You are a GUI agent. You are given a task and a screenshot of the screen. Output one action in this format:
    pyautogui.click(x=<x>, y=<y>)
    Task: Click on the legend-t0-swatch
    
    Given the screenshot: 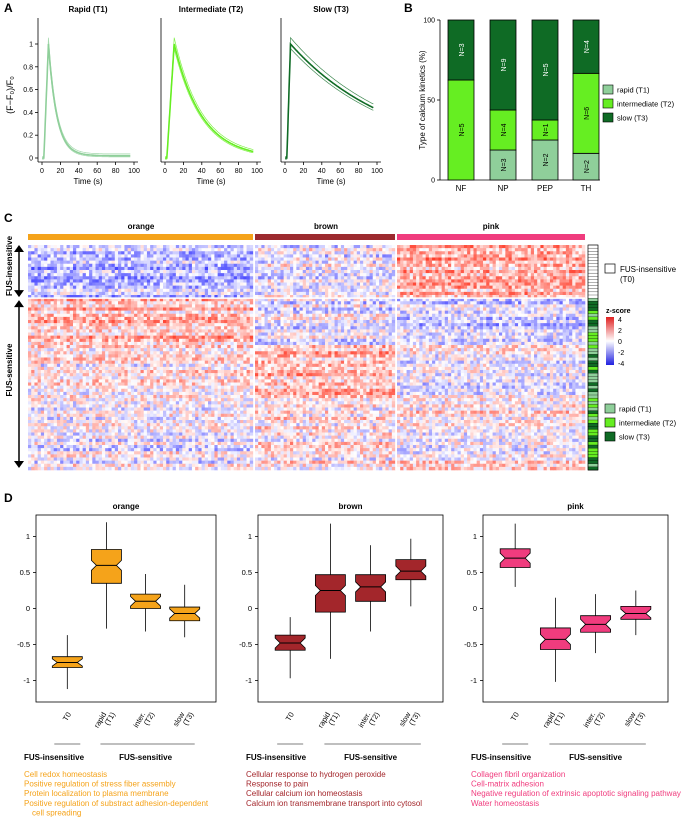 What is the action you would take?
    pyautogui.click(x=610, y=268)
    